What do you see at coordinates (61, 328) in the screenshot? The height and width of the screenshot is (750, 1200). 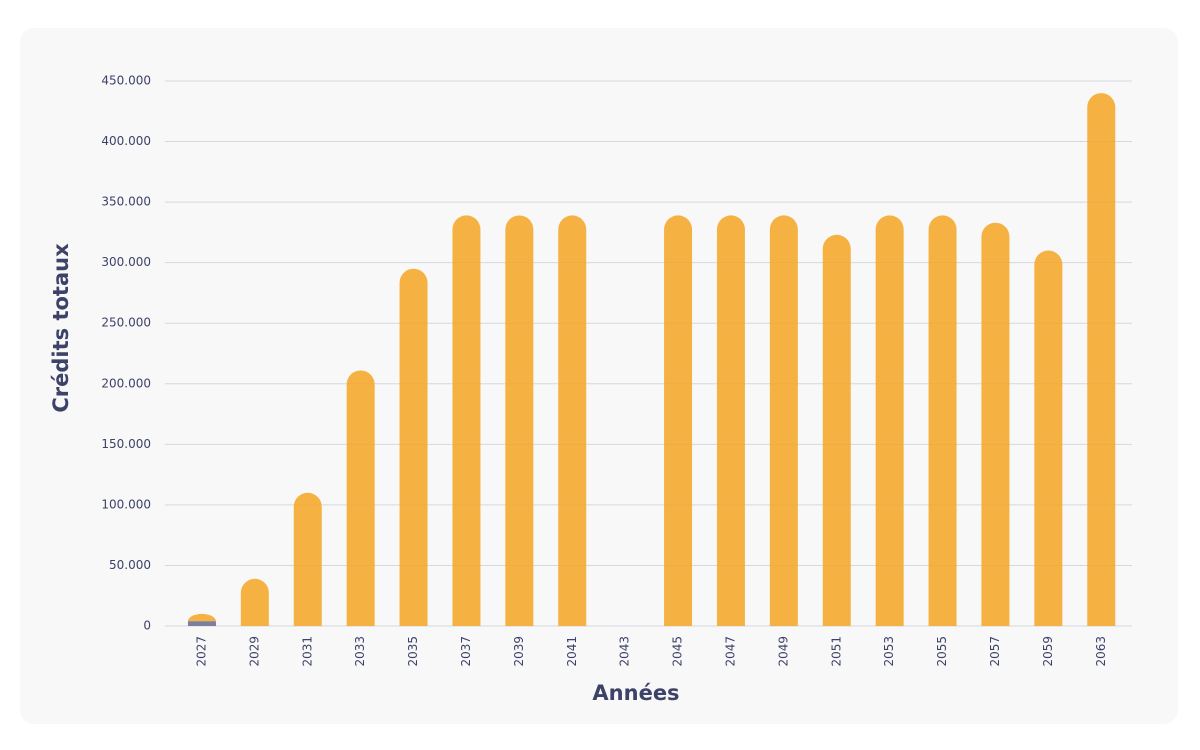 I see `y-axis-title: Crédits totaux` at bounding box center [61, 328].